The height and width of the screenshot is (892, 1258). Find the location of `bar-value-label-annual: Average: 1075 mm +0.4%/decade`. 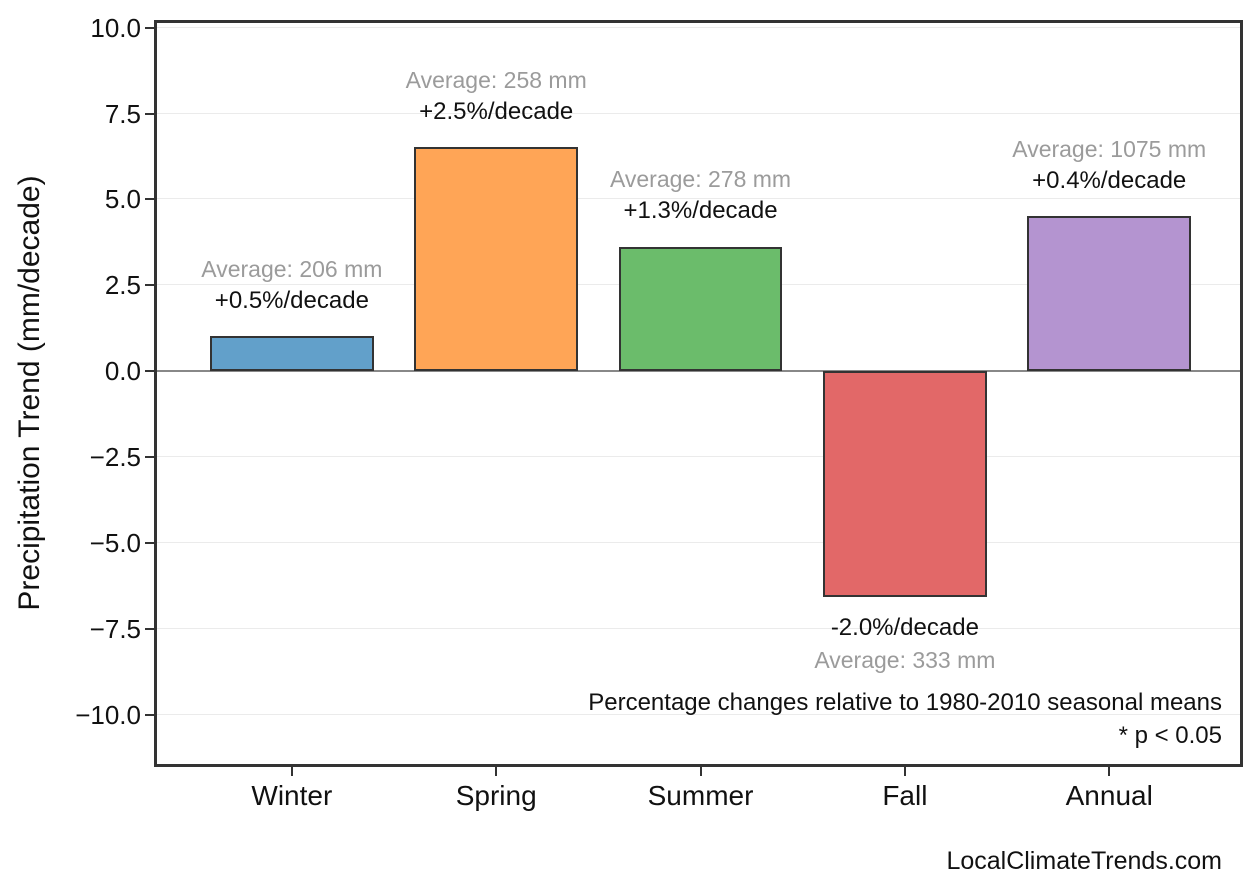

bar-value-label-annual: Average: 1075 mm +0.4%/decade is located at coordinates (1109, 165).